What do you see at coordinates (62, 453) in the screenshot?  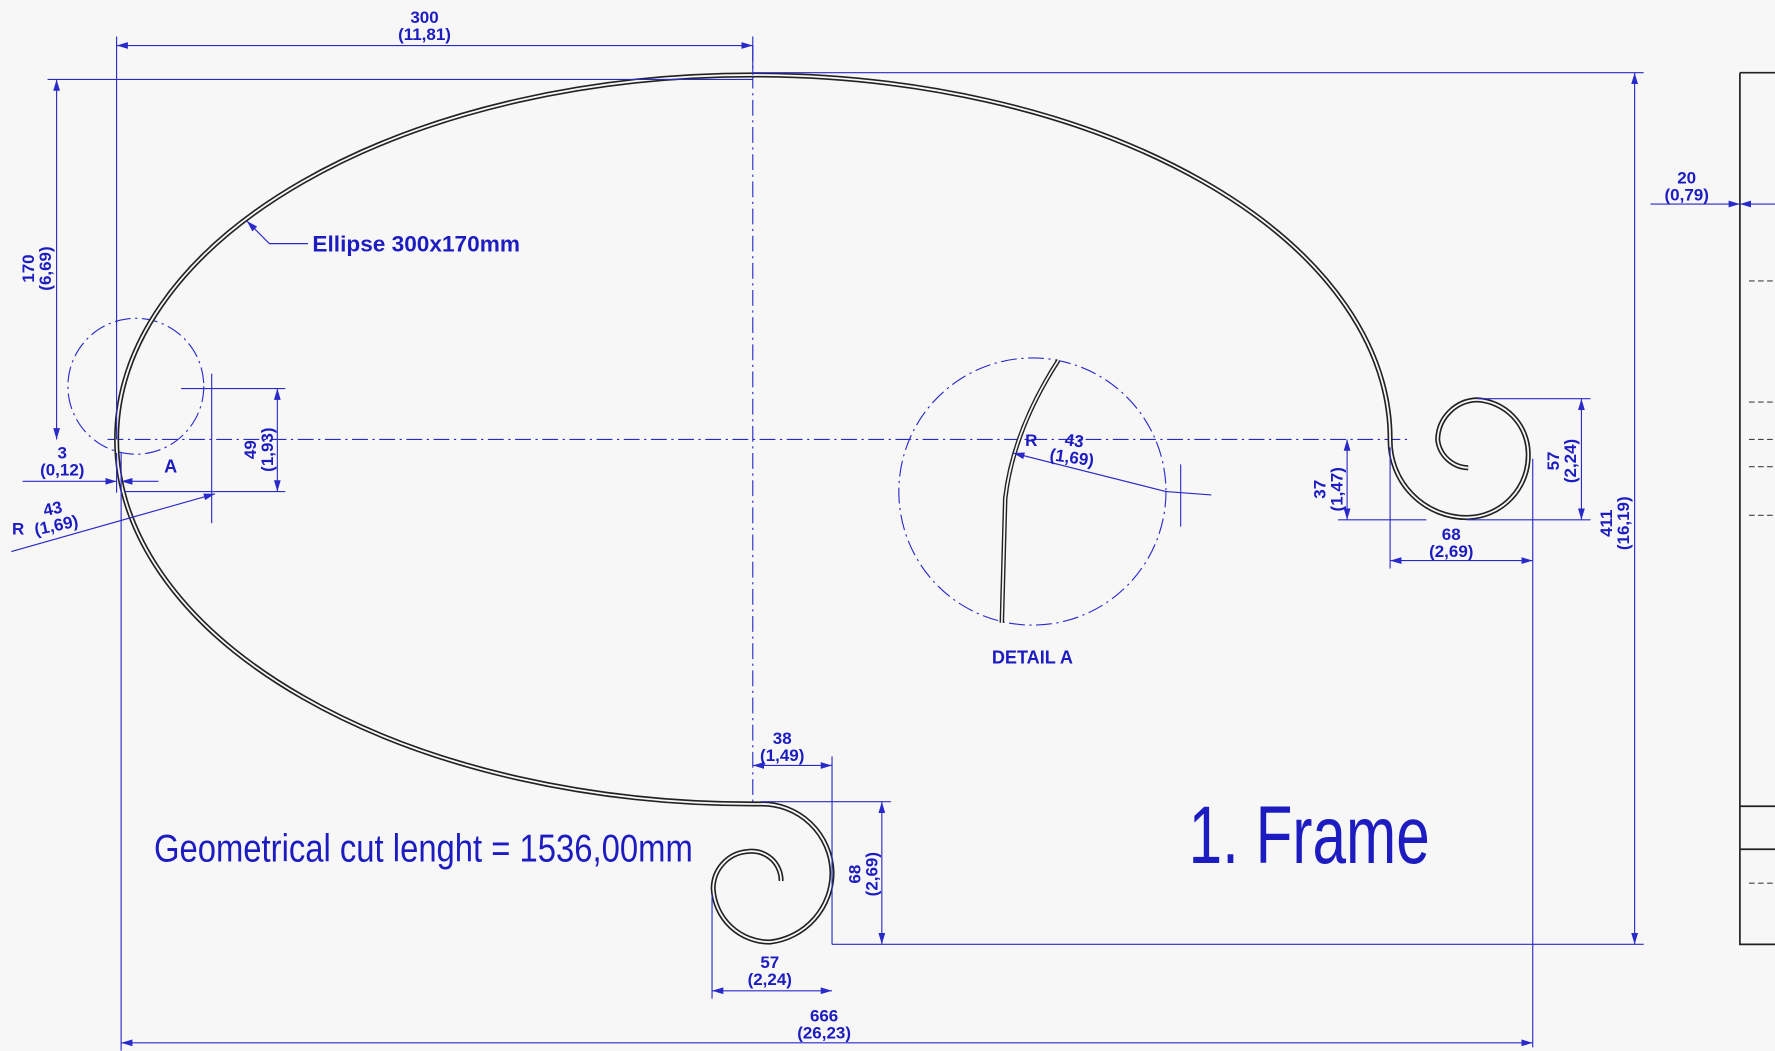 I see `dimension-mm: 3` at bounding box center [62, 453].